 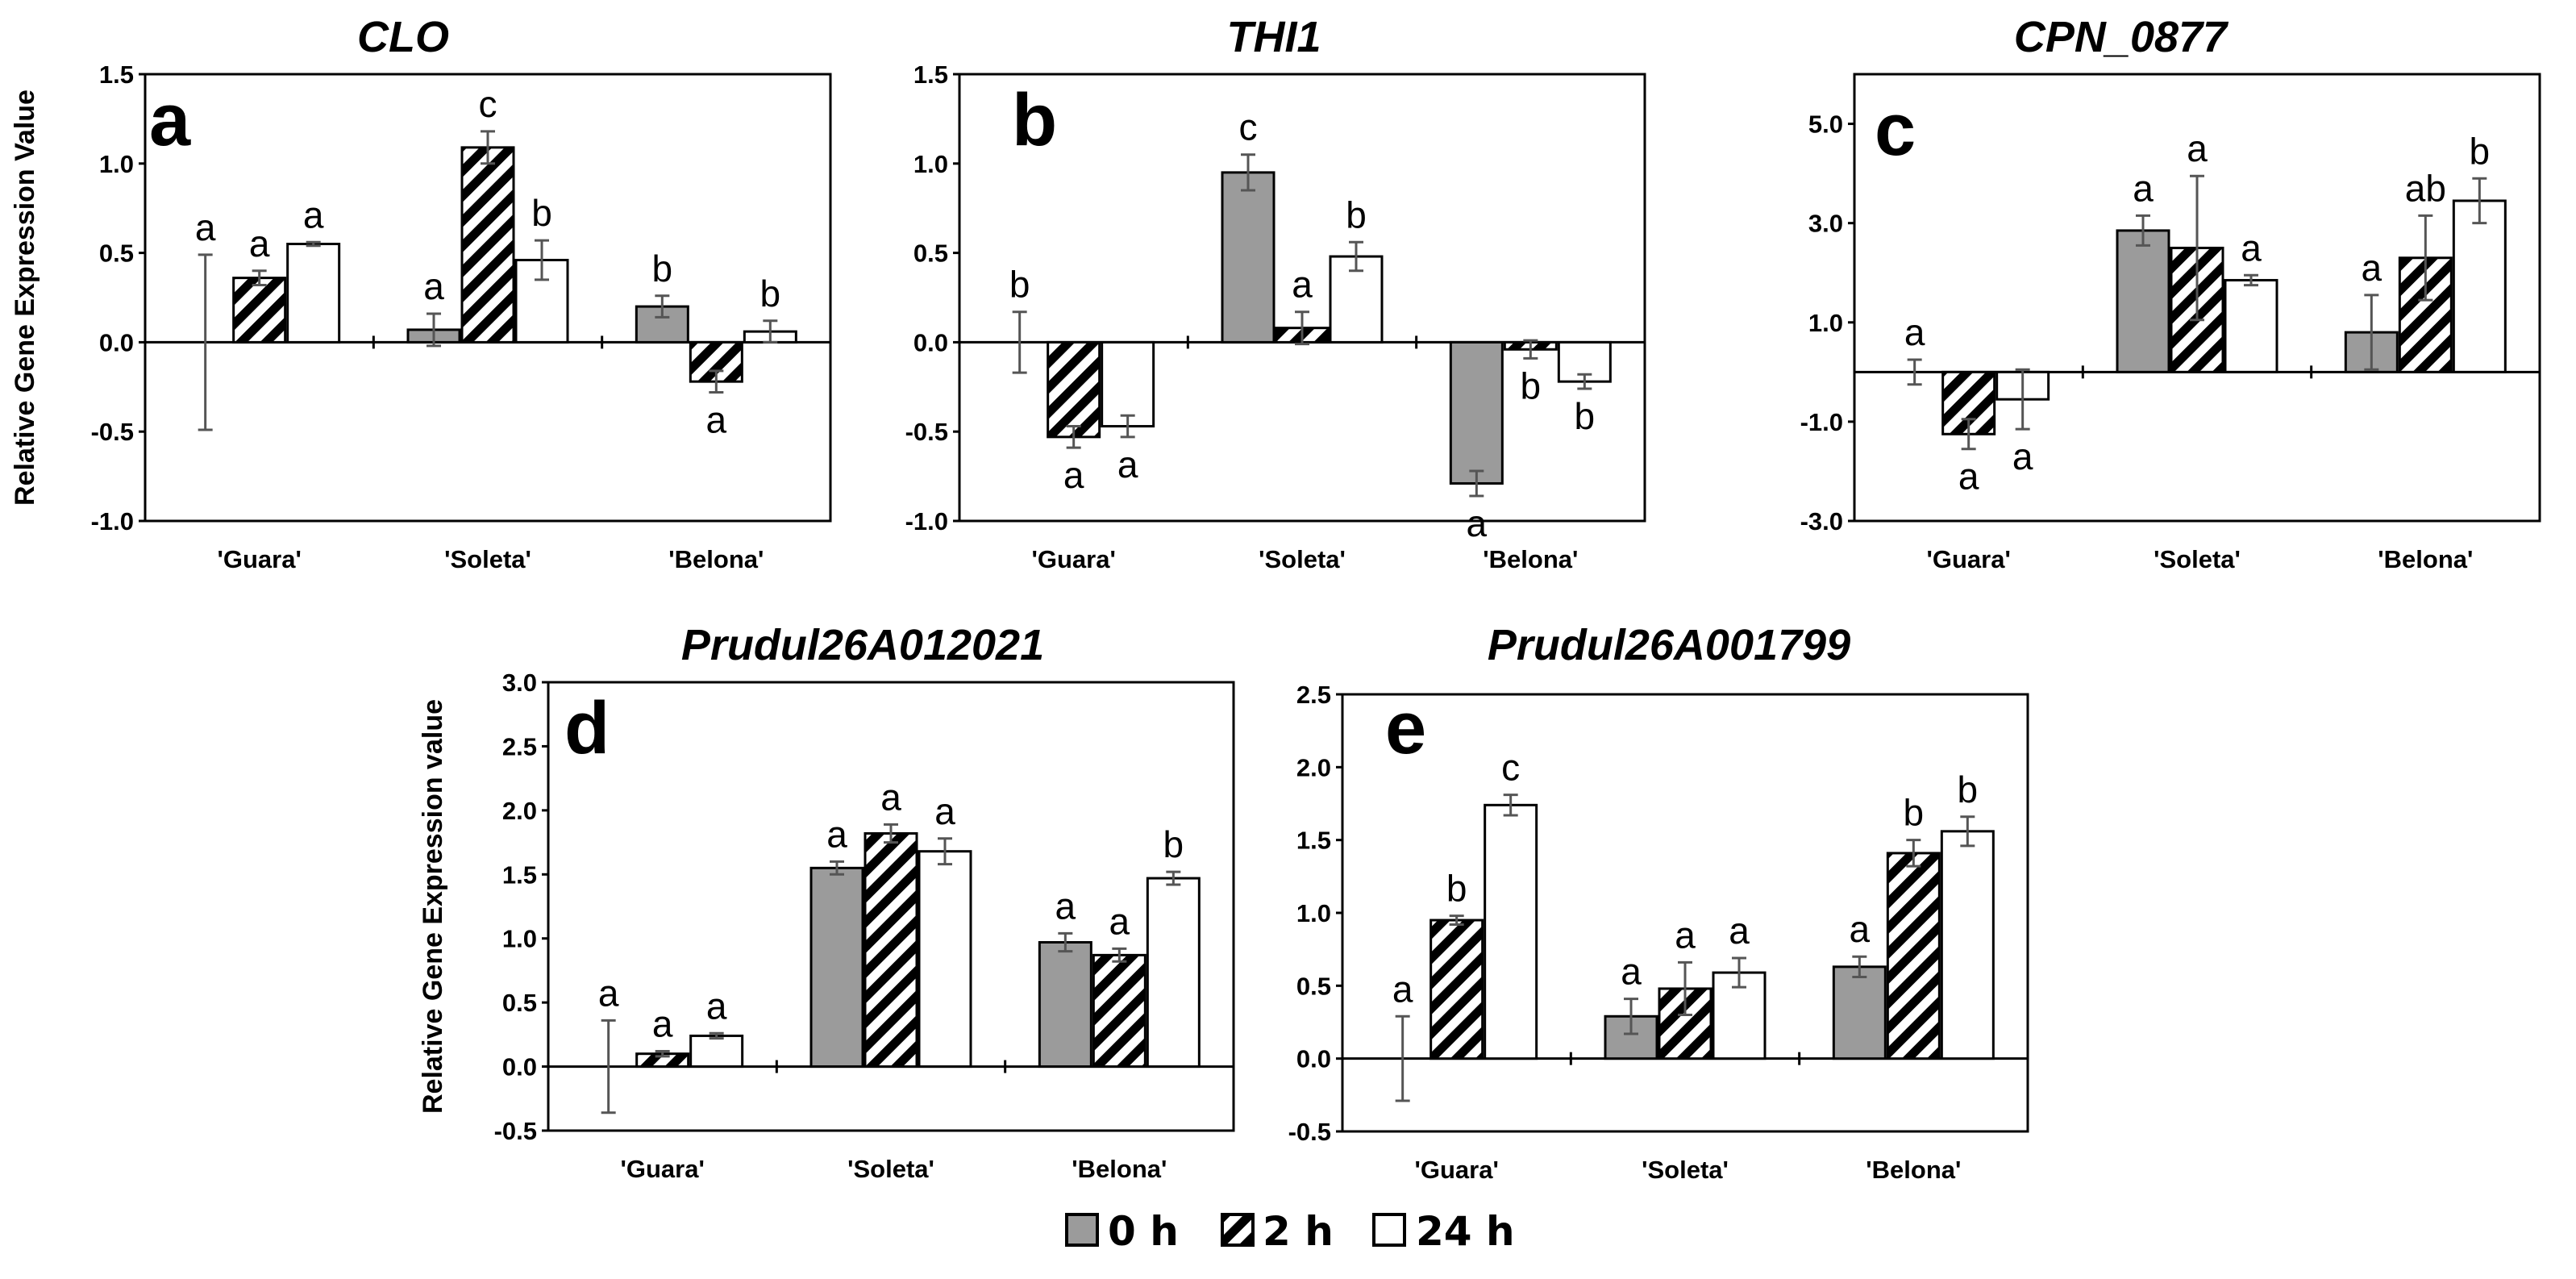 I want to click on significance-letter: ab, so click(x=2425, y=188).